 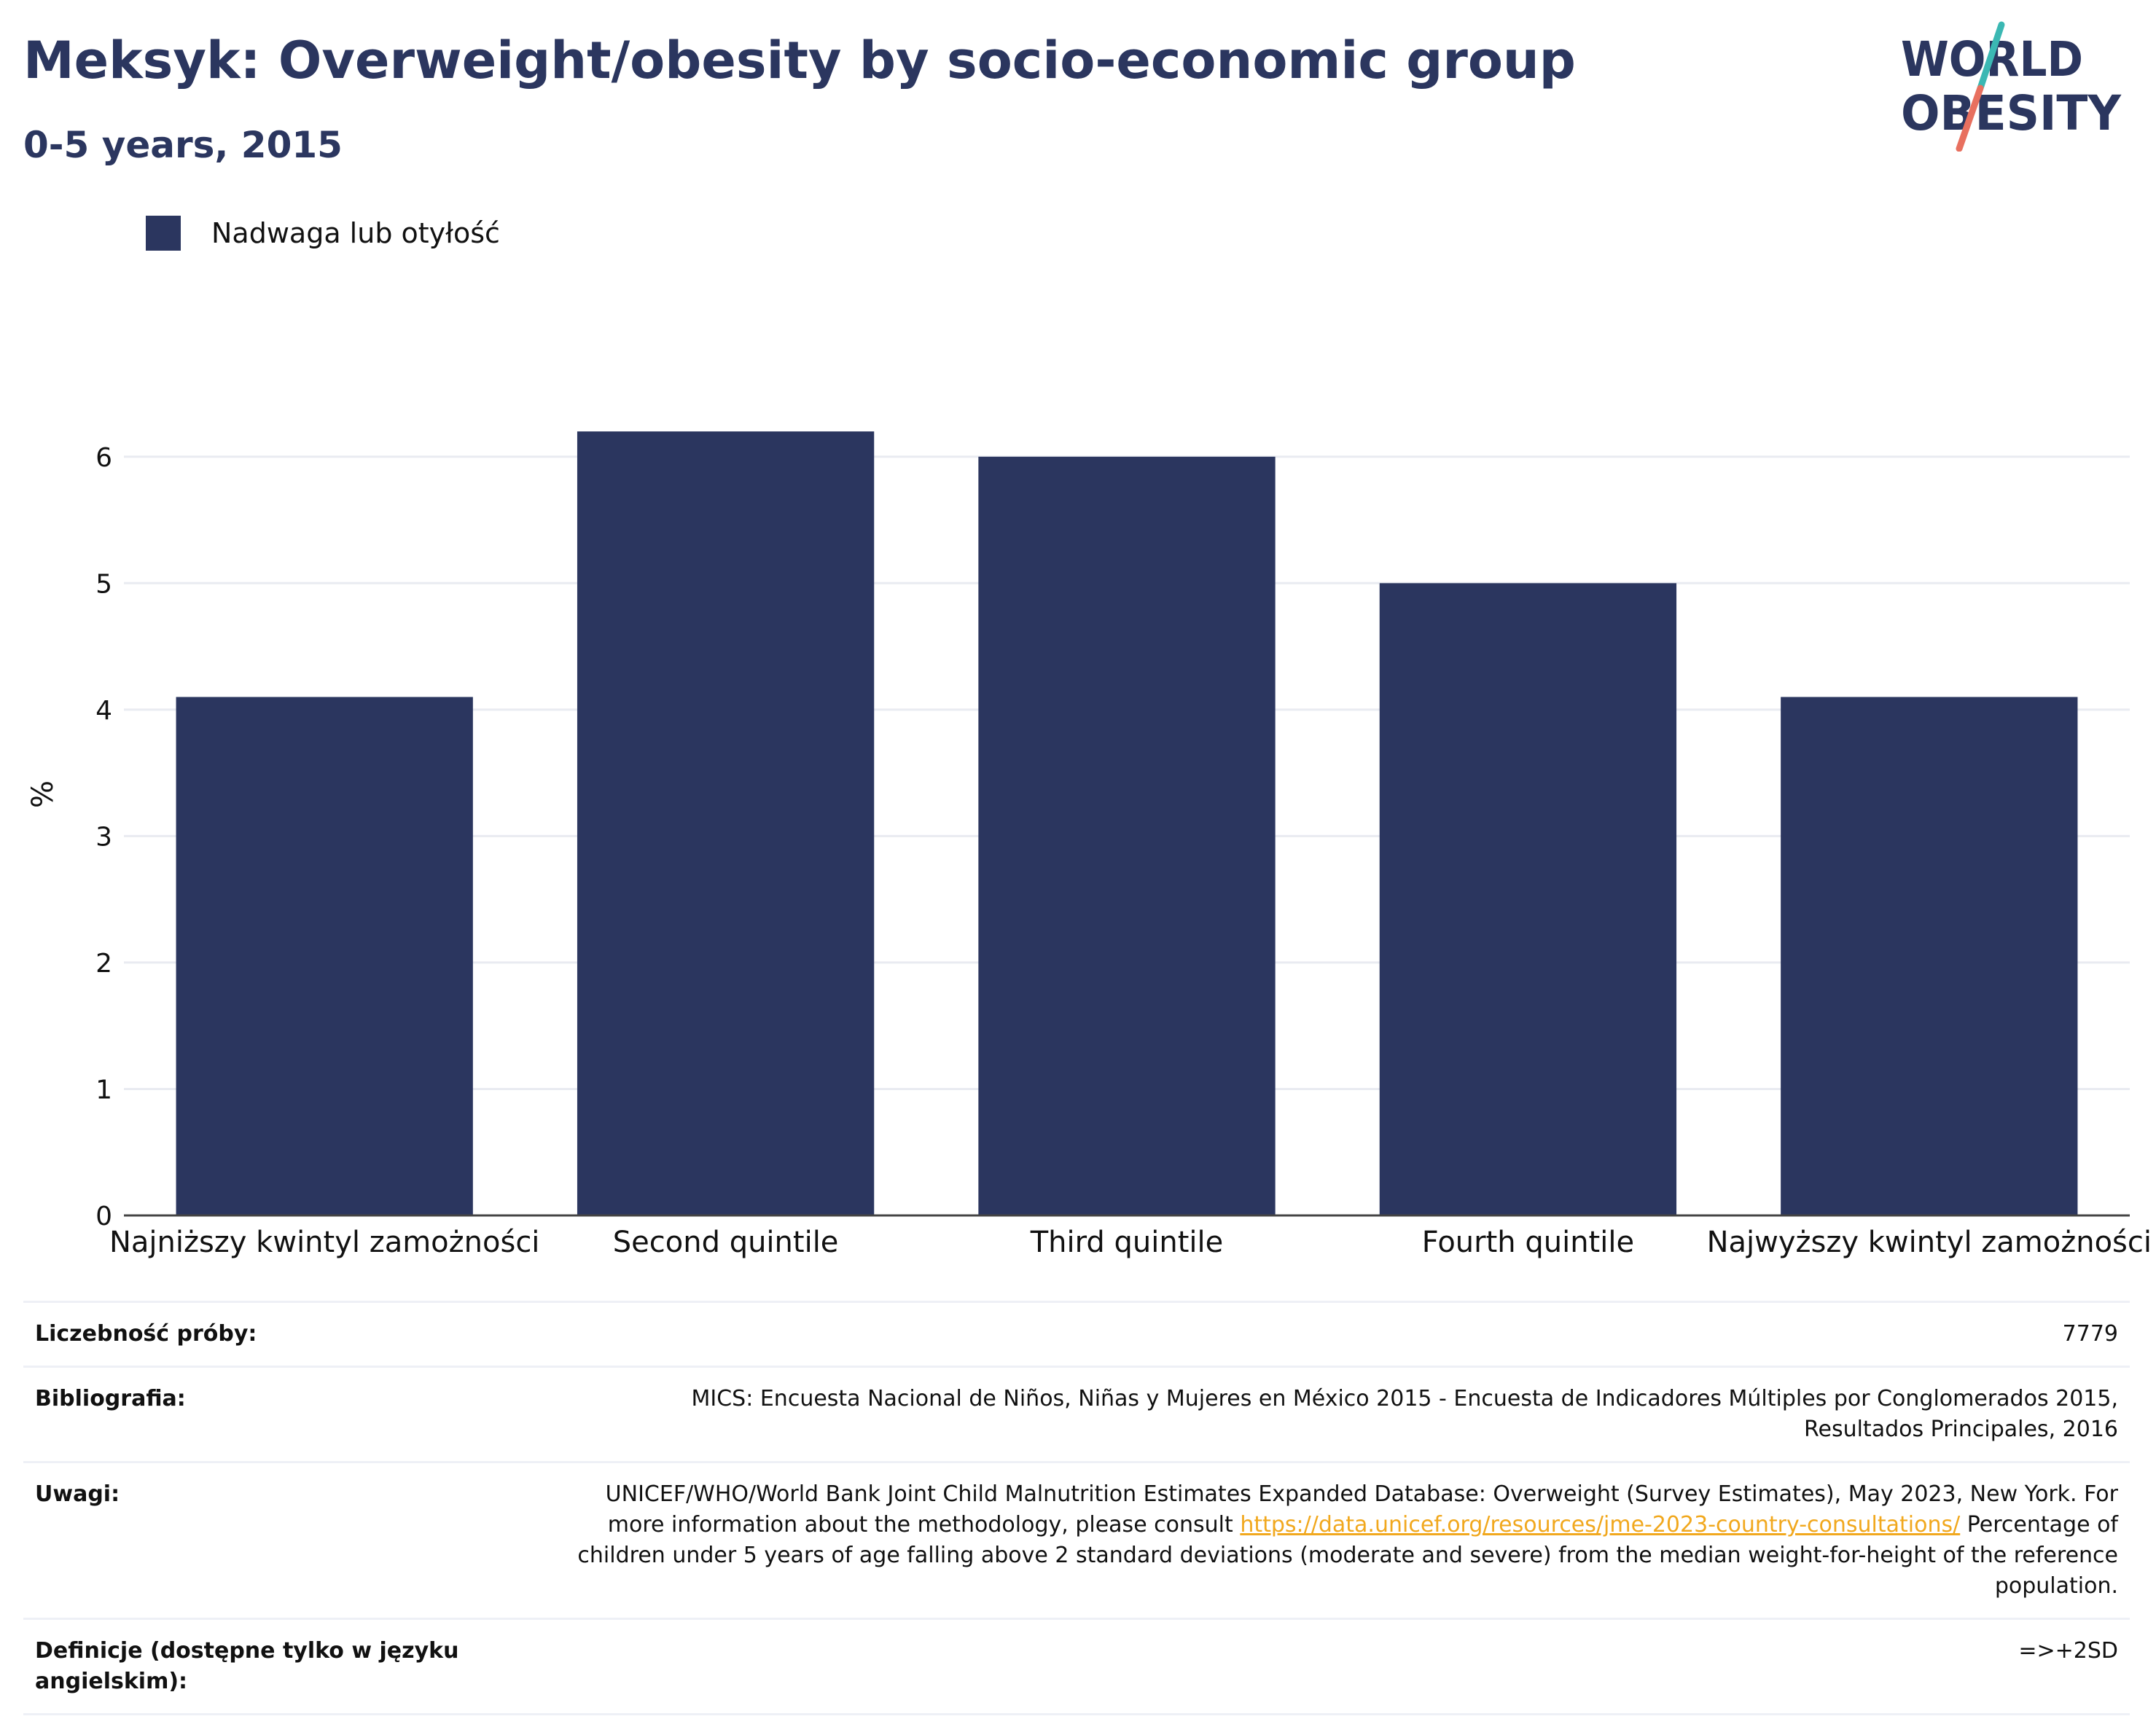 What do you see at coordinates (355, 233) in the screenshot?
I see `legend-label: Nadwaga lub otyłość` at bounding box center [355, 233].